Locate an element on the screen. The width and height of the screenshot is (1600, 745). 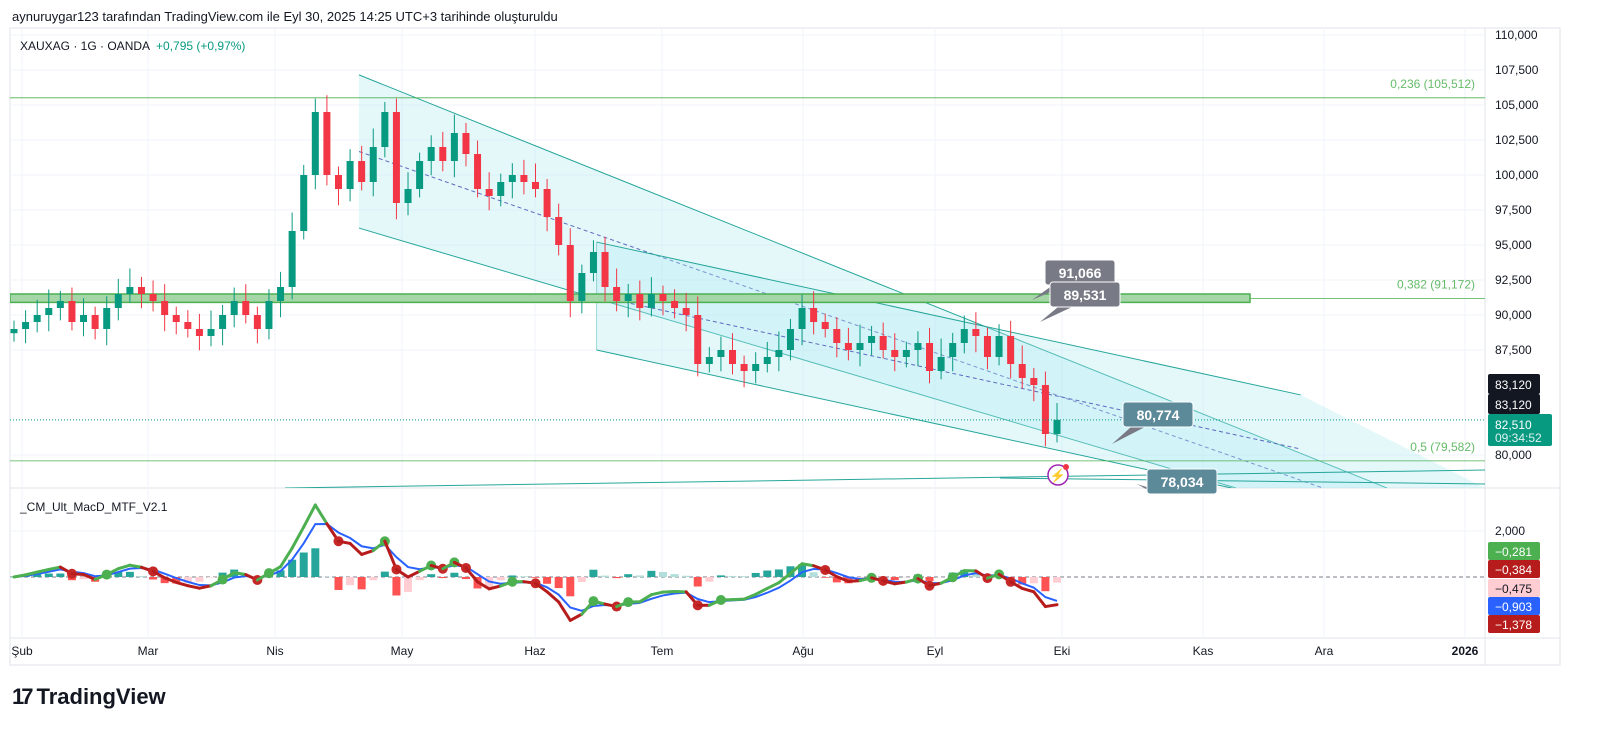
callout-label: 78,034 is located at coordinates (1182, 482).